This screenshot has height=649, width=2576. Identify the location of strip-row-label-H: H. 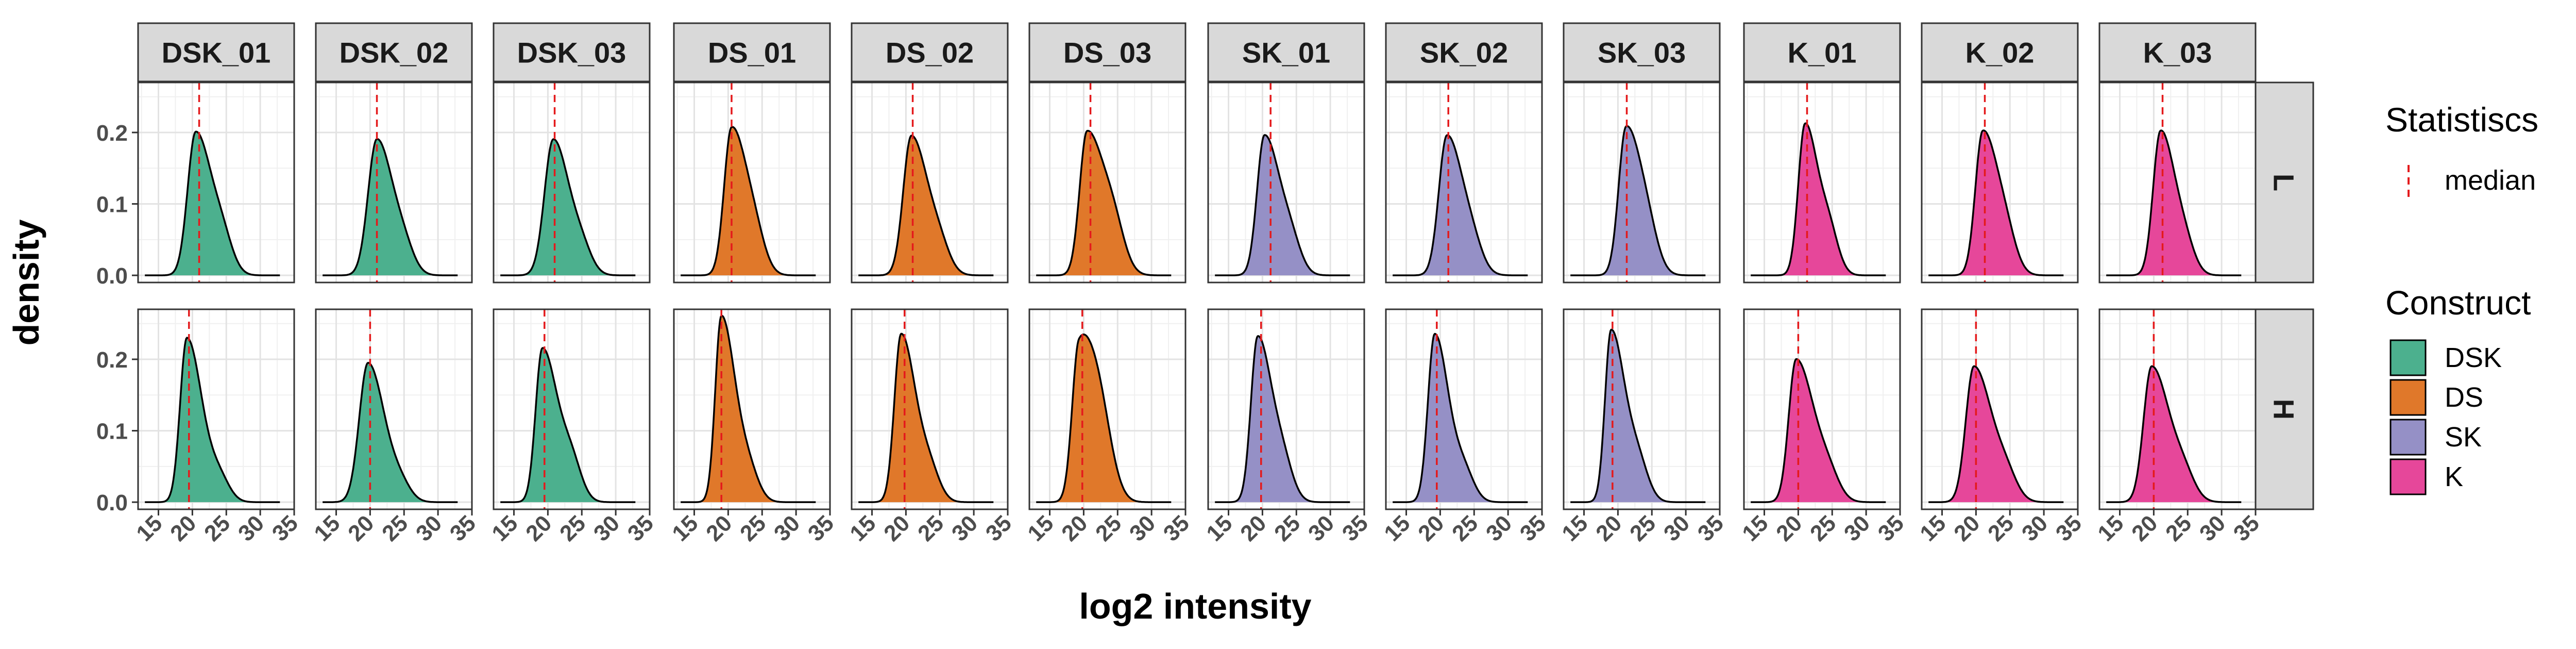
(2284, 409).